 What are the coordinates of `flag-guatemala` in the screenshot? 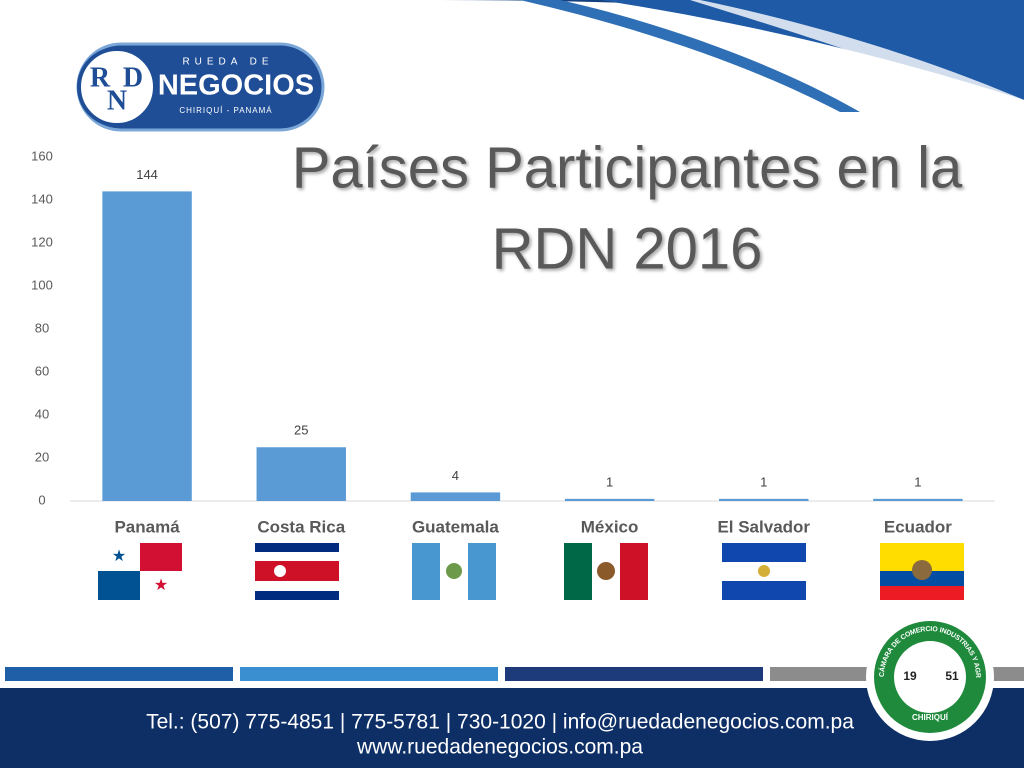 It's located at (454, 571).